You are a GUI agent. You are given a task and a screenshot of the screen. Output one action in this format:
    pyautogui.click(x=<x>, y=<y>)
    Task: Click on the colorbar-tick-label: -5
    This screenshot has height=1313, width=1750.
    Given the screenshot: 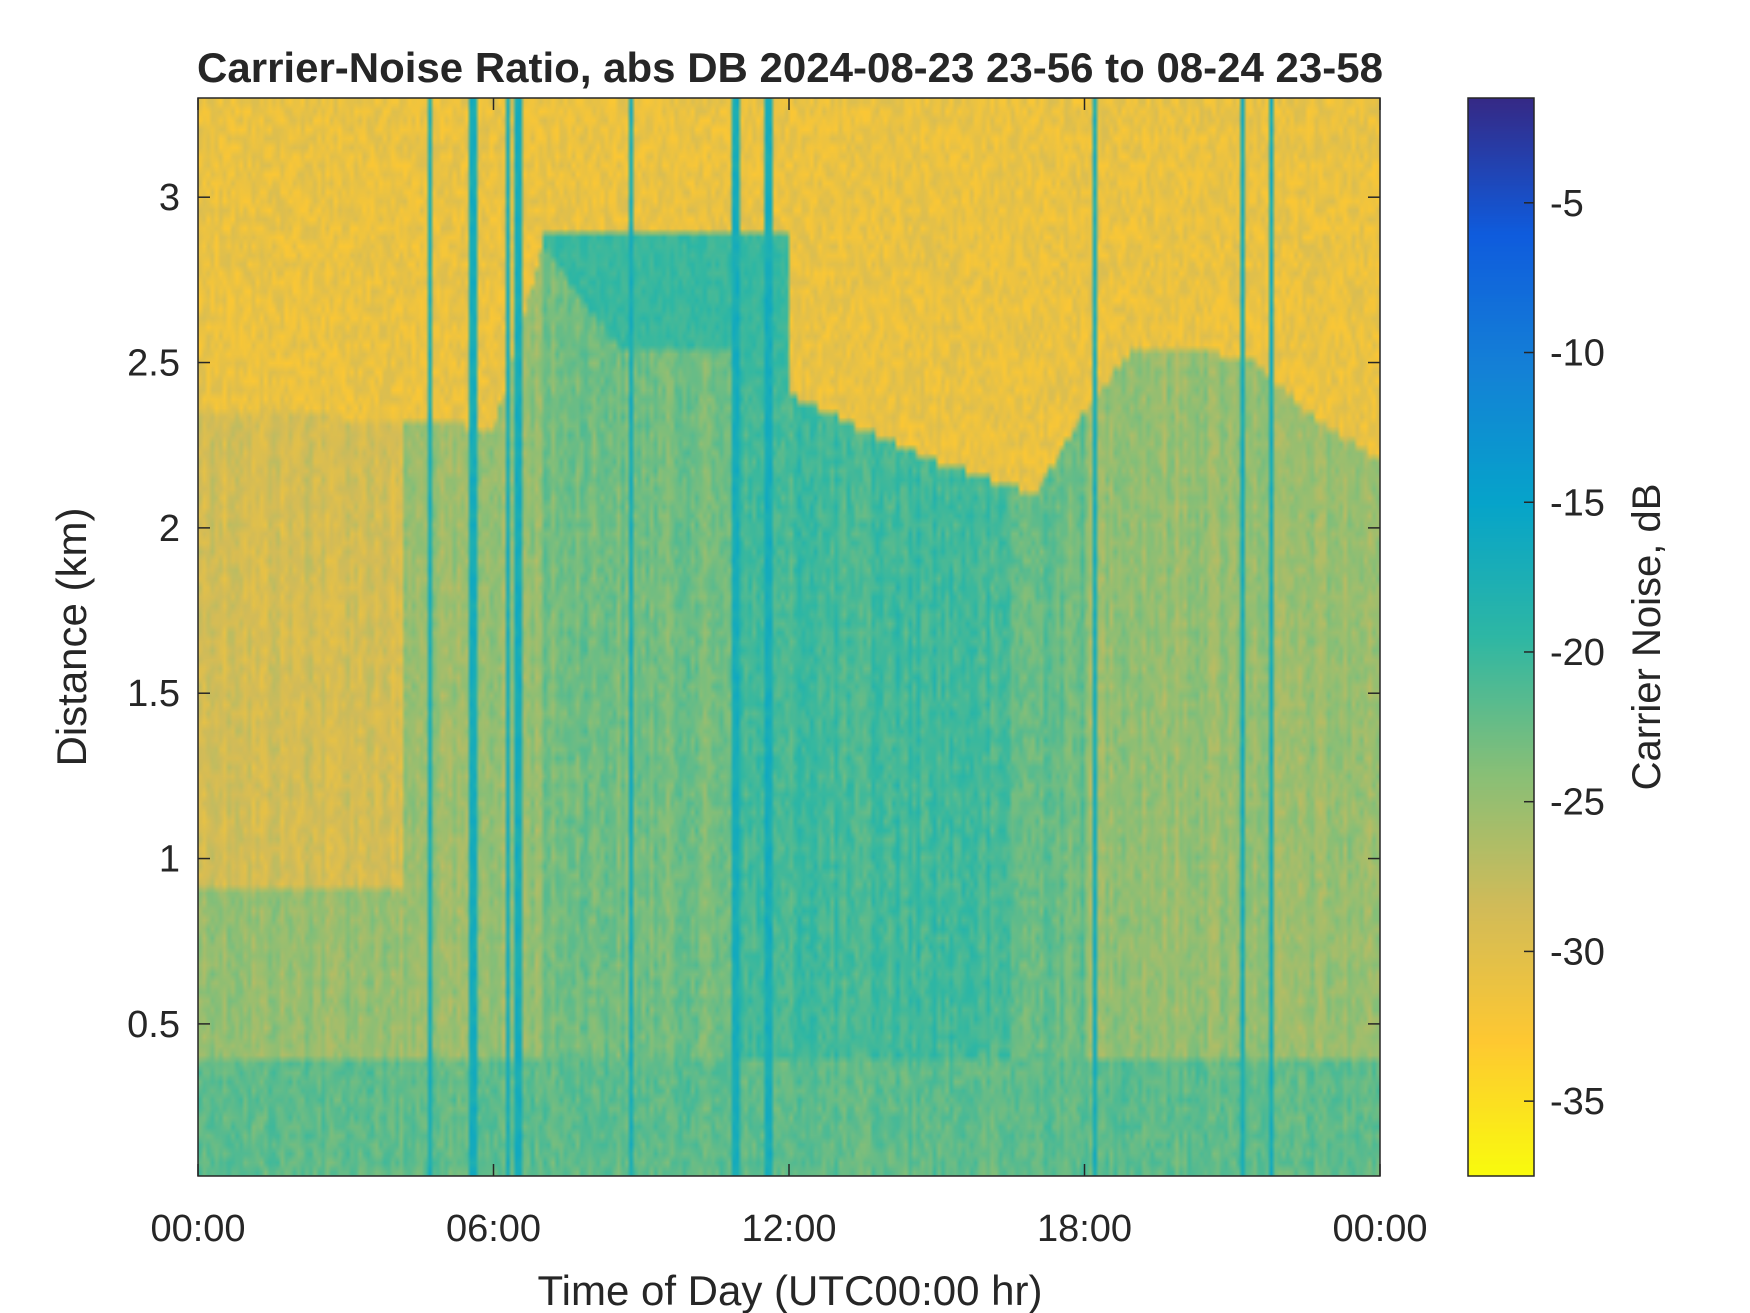 What is the action you would take?
    pyautogui.click(x=1567, y=204)
    